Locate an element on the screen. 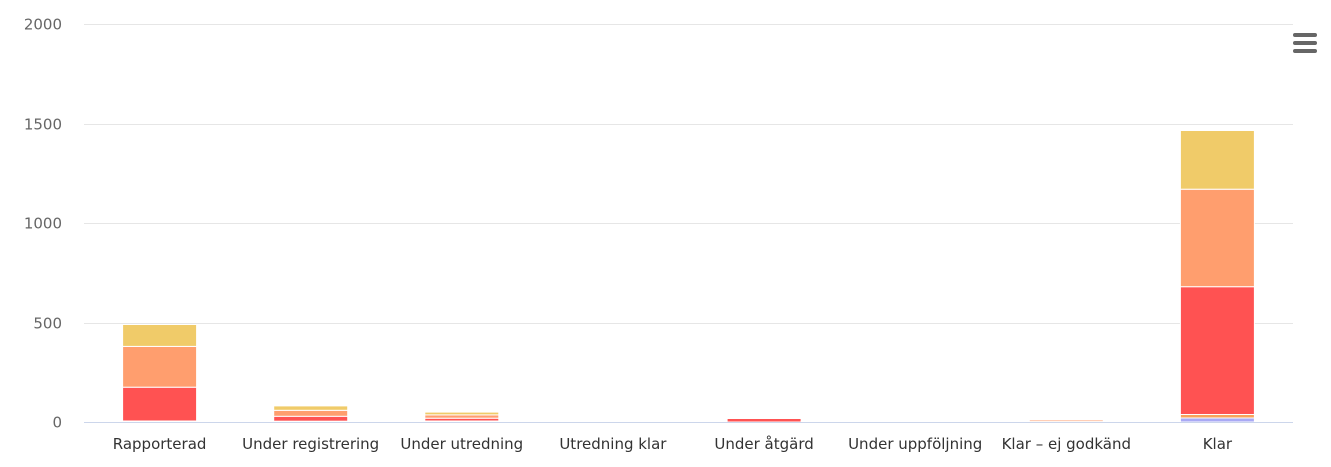 The image size is (1331, 467). y-tick-label: 500 is located at coordinates (47, 324).